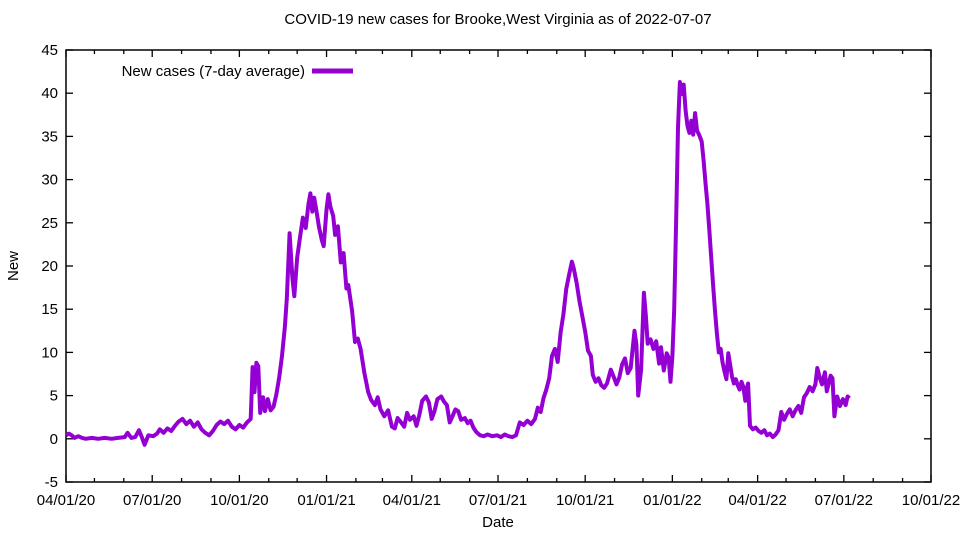  Describe the element at coordinates (585, 500) in the screenshot. I see `x-tick-label: 10/01/21` at that location.